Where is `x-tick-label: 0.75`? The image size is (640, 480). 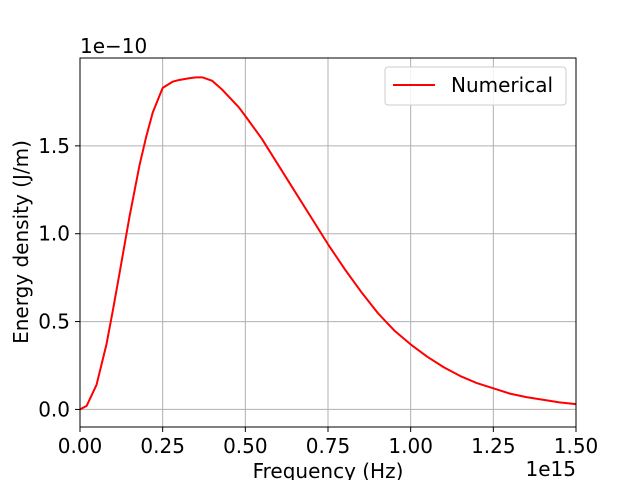 x-tick-label: 0.75 is located at coordinates (328, 446).